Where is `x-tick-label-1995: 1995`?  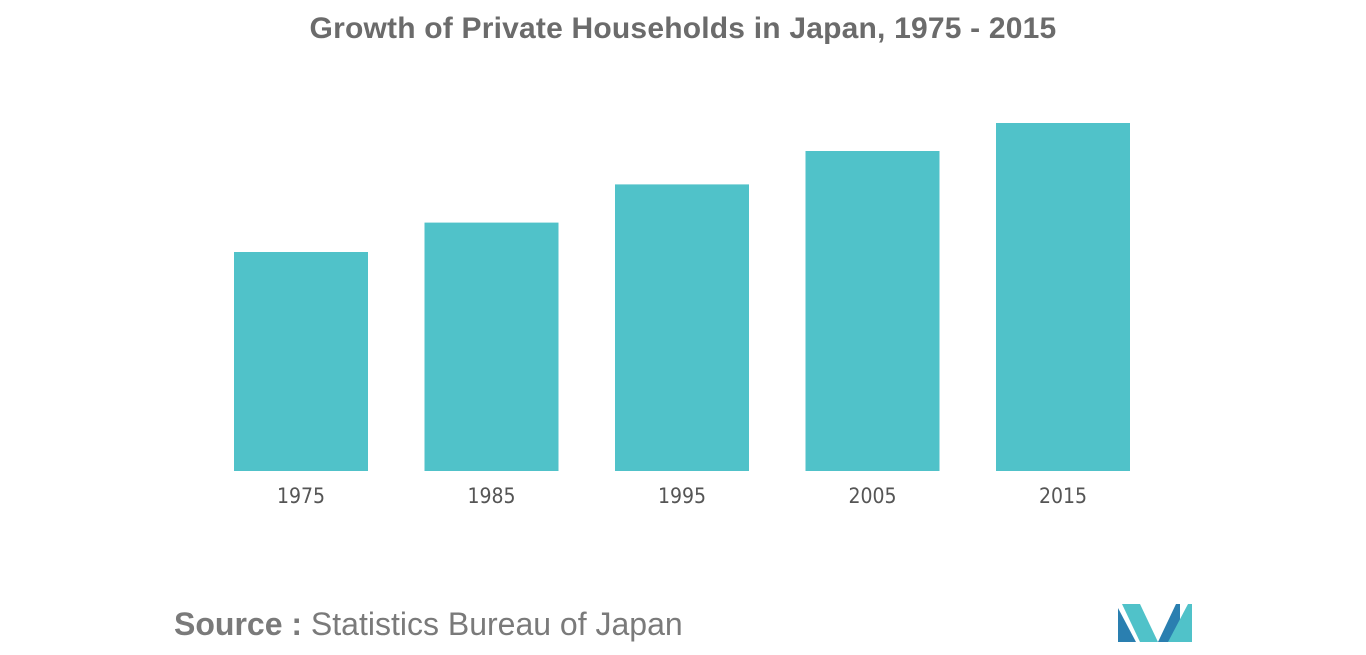
x-tick-label-1995: 1995 is located at coordinates (682, 496).